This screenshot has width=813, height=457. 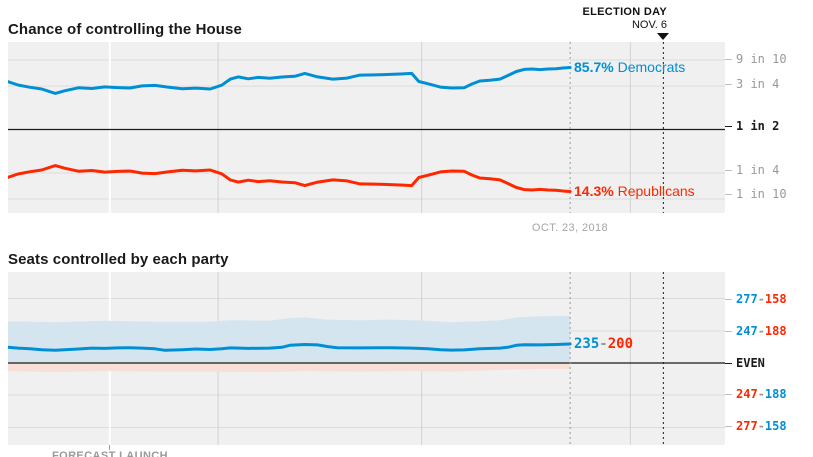 I want to click on rep-seats-value: 247, so click(x=747, y=394).